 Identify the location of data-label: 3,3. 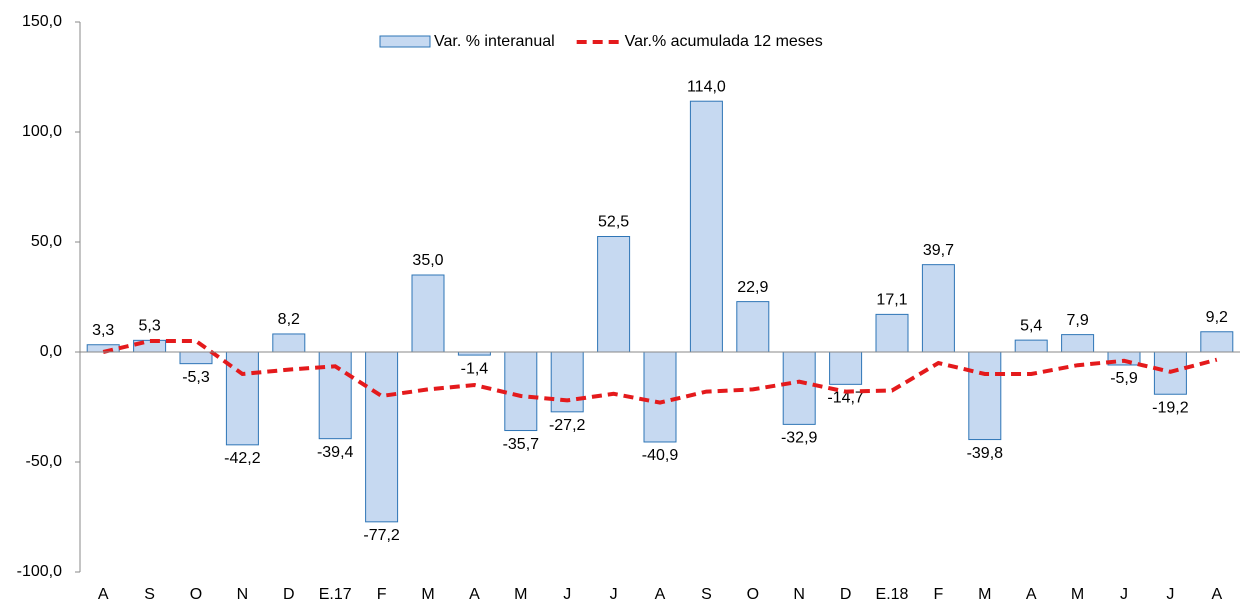
(103, 330).